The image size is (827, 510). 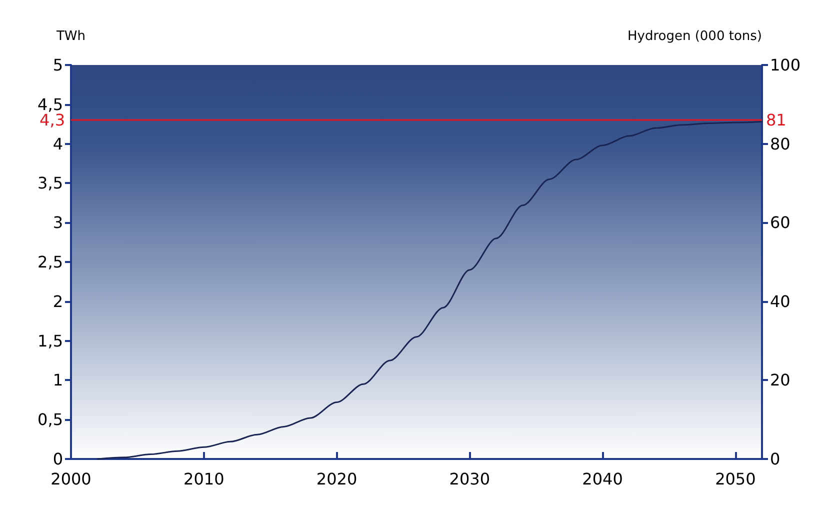 What do you see at coordinates (70, 36) in the screenshot?
I see `y-axis-title: TWh` at bounding box center [70, 36].